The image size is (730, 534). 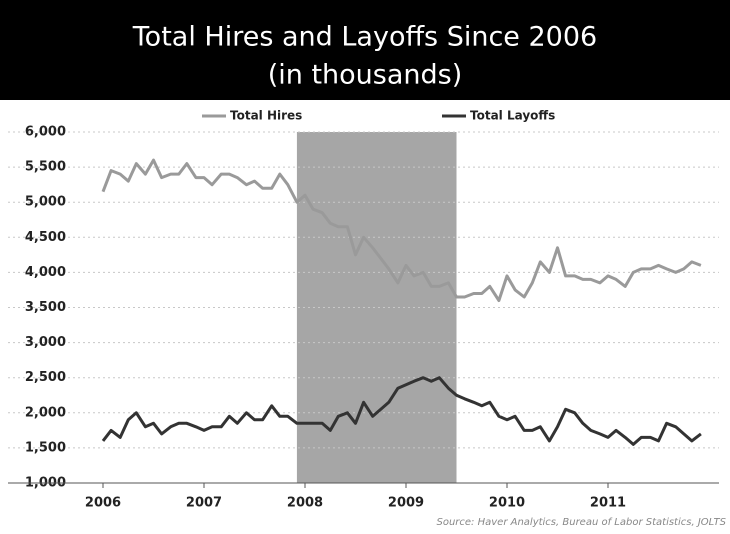 What do you see at coordinates (204, 503) in the screenshot?
I see `x-tick-label: 2007` at bounding box center [204, 503].